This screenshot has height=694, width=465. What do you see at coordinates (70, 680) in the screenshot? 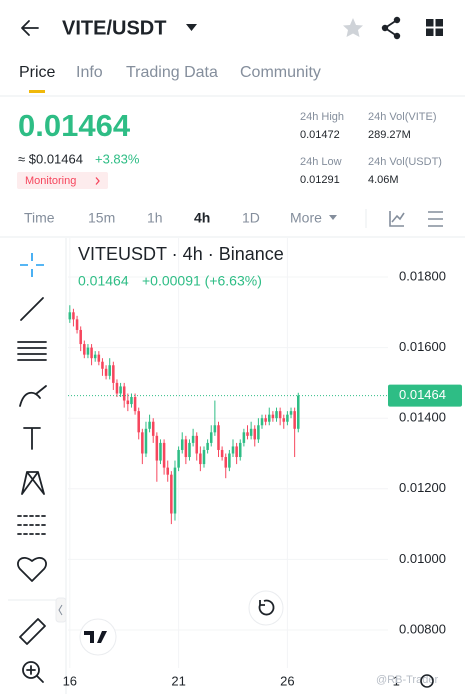
I see `x-tick-label: 16` at bounding box center [70, 680].